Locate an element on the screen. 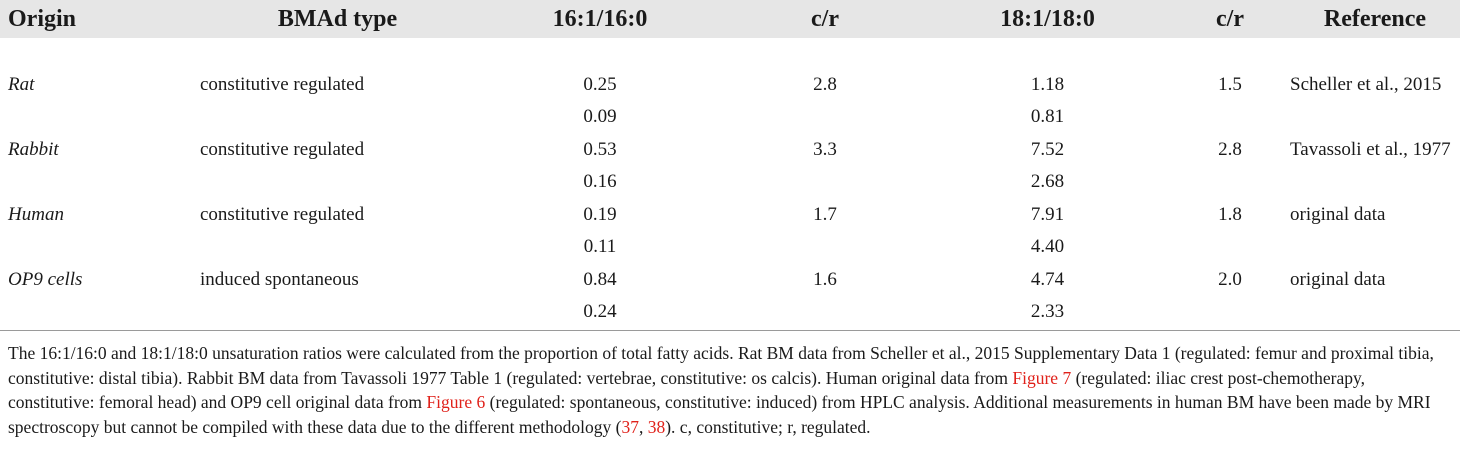 The image size is (1460, 460). ratio-16-regulated: 0.11 is located at coordinates (600, 246).